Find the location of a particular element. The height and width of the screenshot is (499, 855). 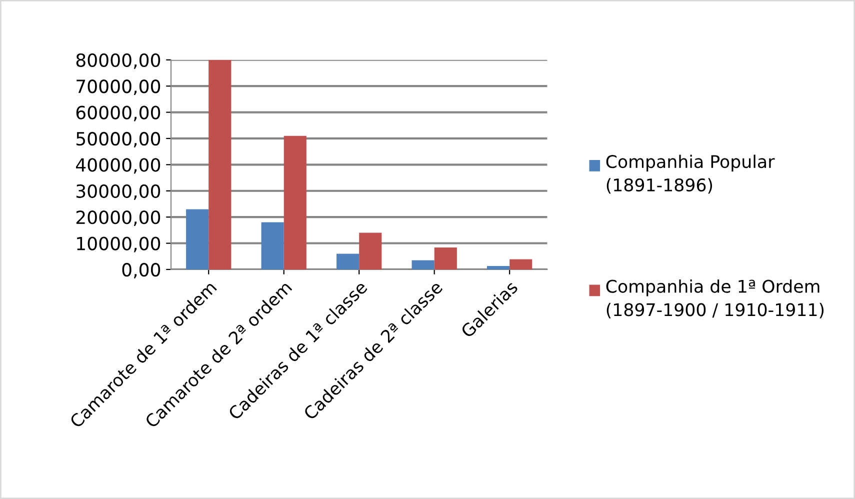

y-tick-label: 50000,00 is located at coordinates (118, 140).